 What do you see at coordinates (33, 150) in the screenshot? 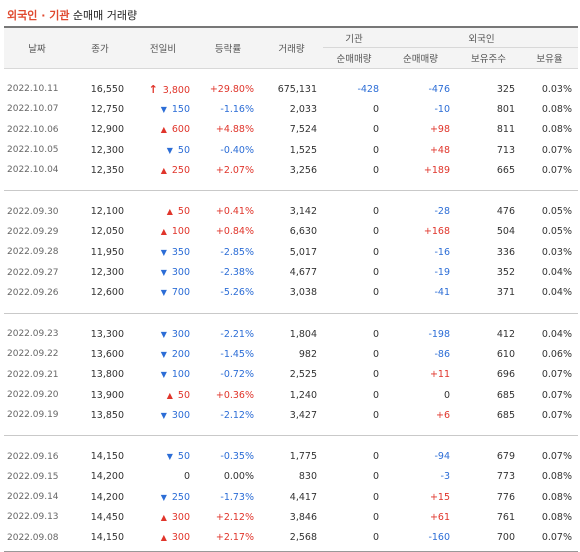
I see `cell-date: 2022.10.05` at bounding box center [33, 150].